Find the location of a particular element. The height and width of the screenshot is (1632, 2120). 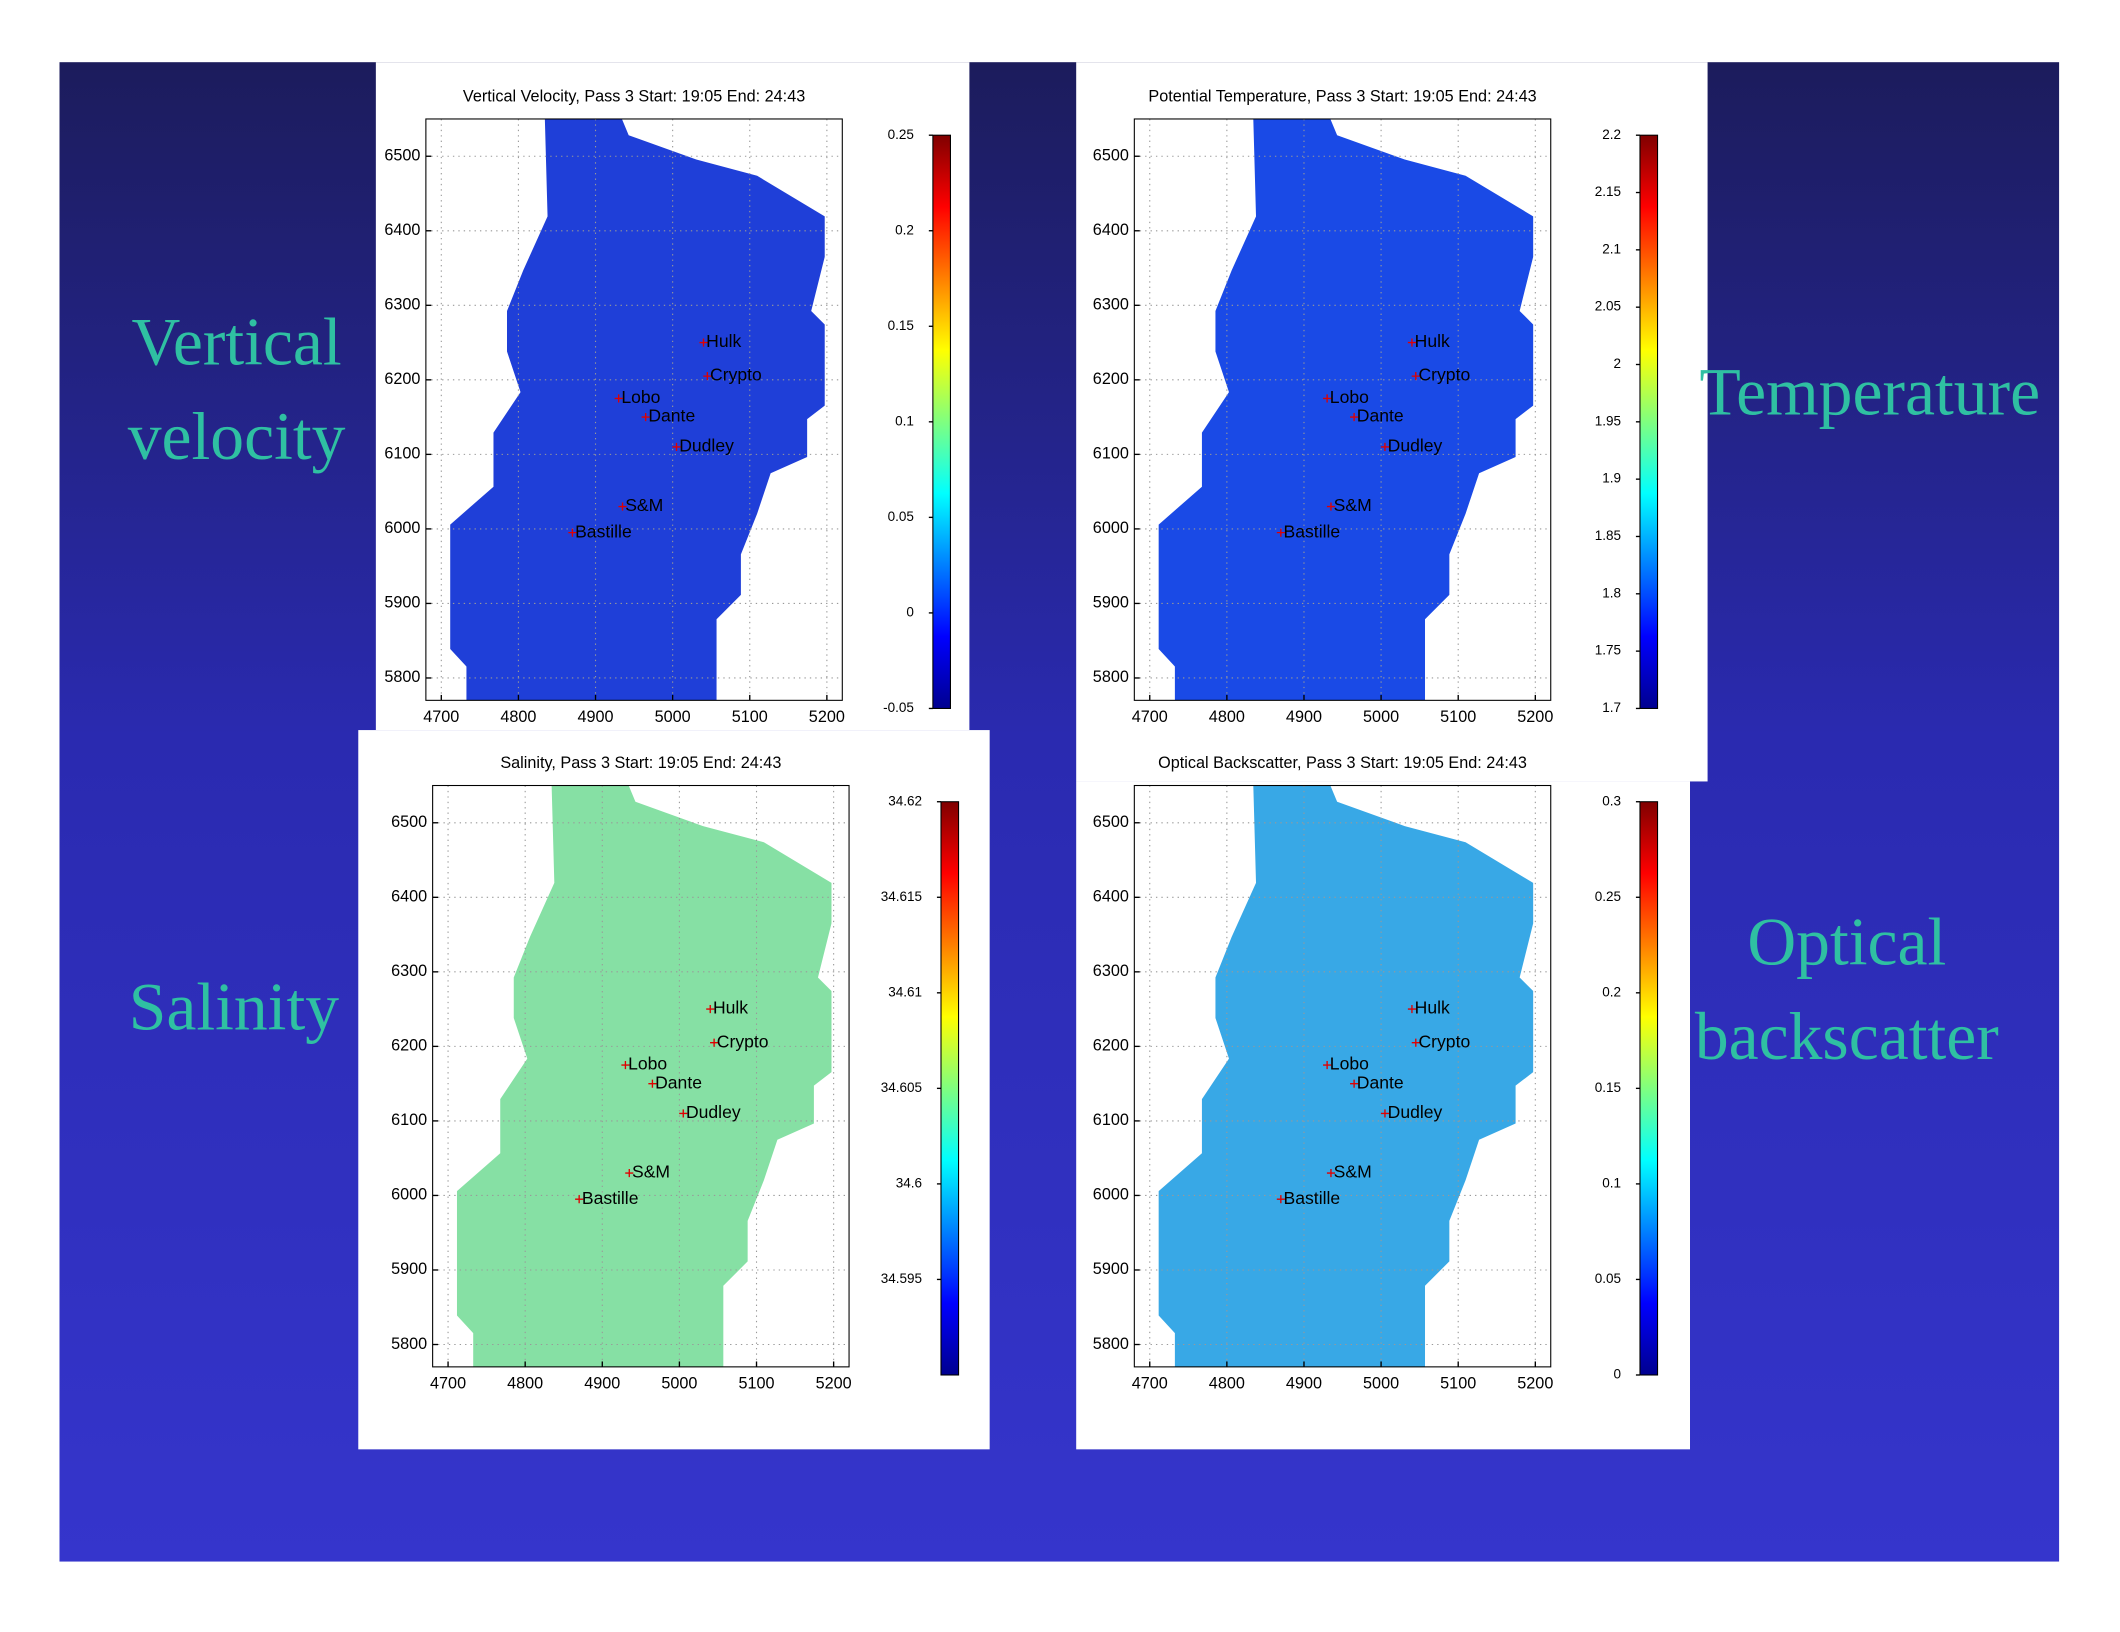

site-label: Lobo is located at coordinates (1349, 1064).